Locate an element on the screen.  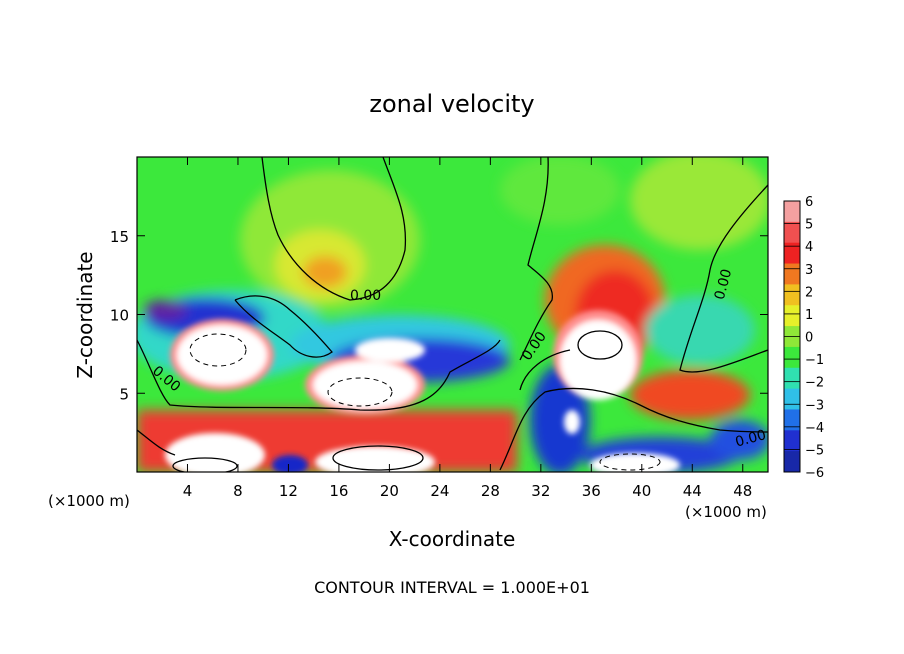
x-tick-label: 28 is located at coordinates (490, 491).